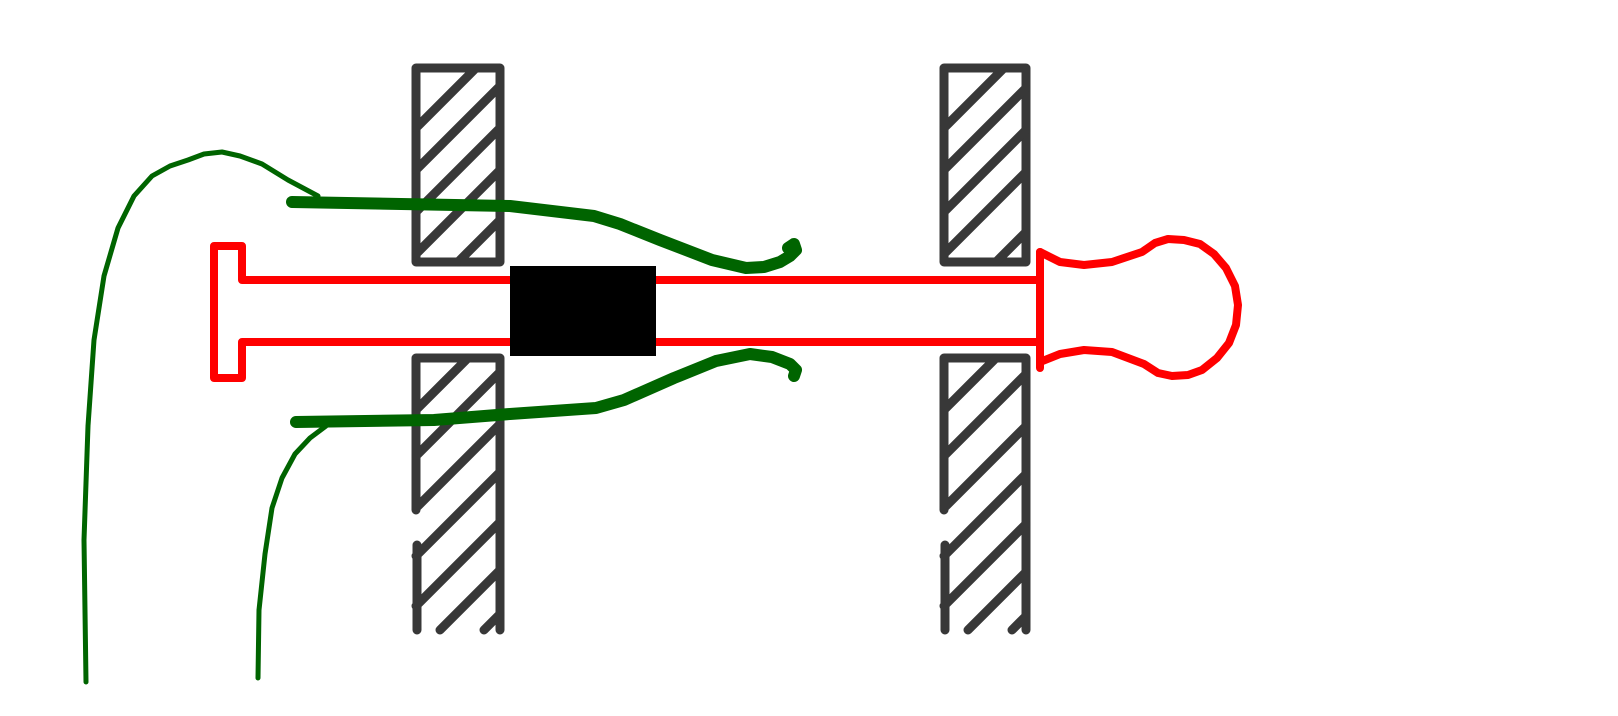 Image resolution: width=1618 pixels, height=716 pixels. Describe the element at coordinates (458, 494) in the screenshot. I see `wall-panel-left-lower` at that location.